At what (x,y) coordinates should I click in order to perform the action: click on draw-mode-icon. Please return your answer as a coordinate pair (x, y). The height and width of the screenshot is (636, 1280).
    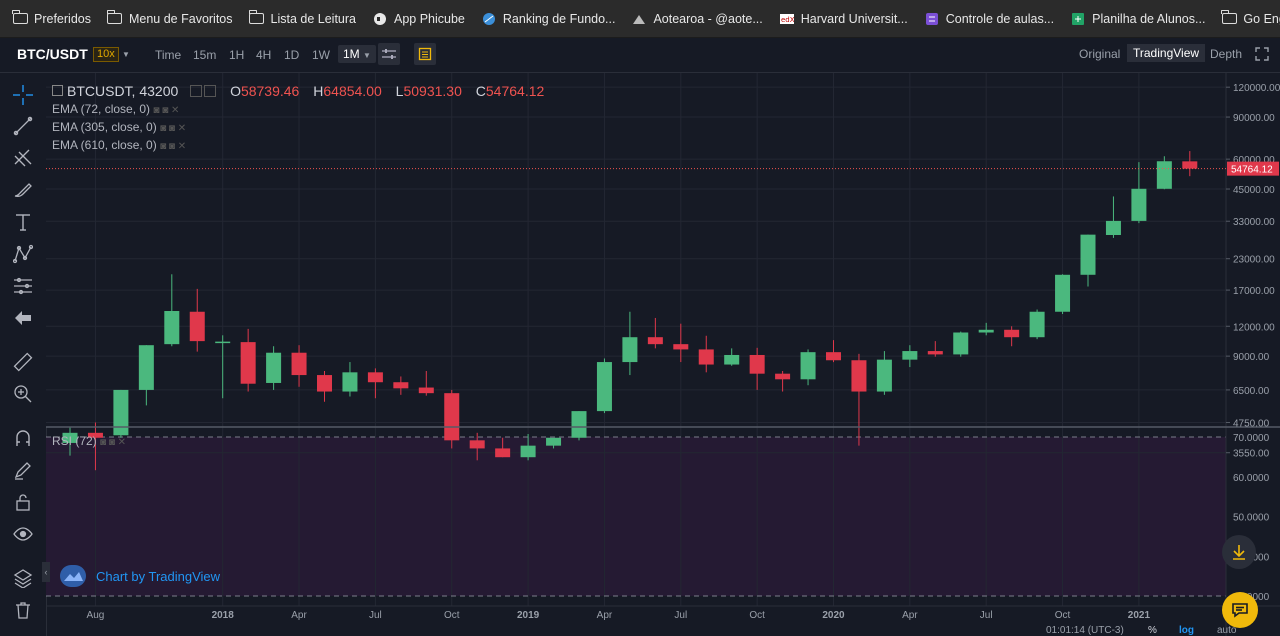
    Looking at the image, I should click on (23, 470).